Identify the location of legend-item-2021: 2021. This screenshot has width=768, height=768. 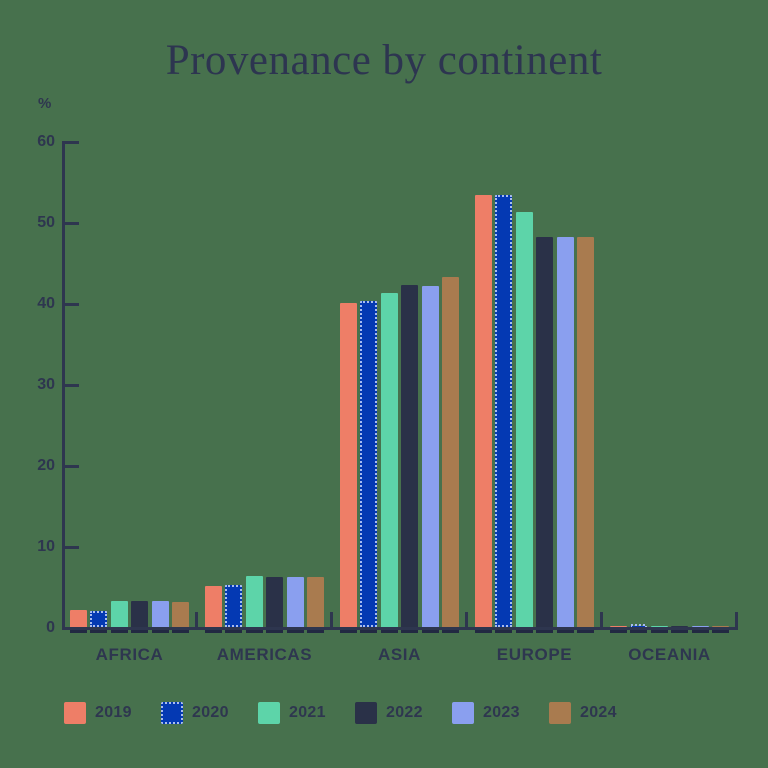
(292, 713).